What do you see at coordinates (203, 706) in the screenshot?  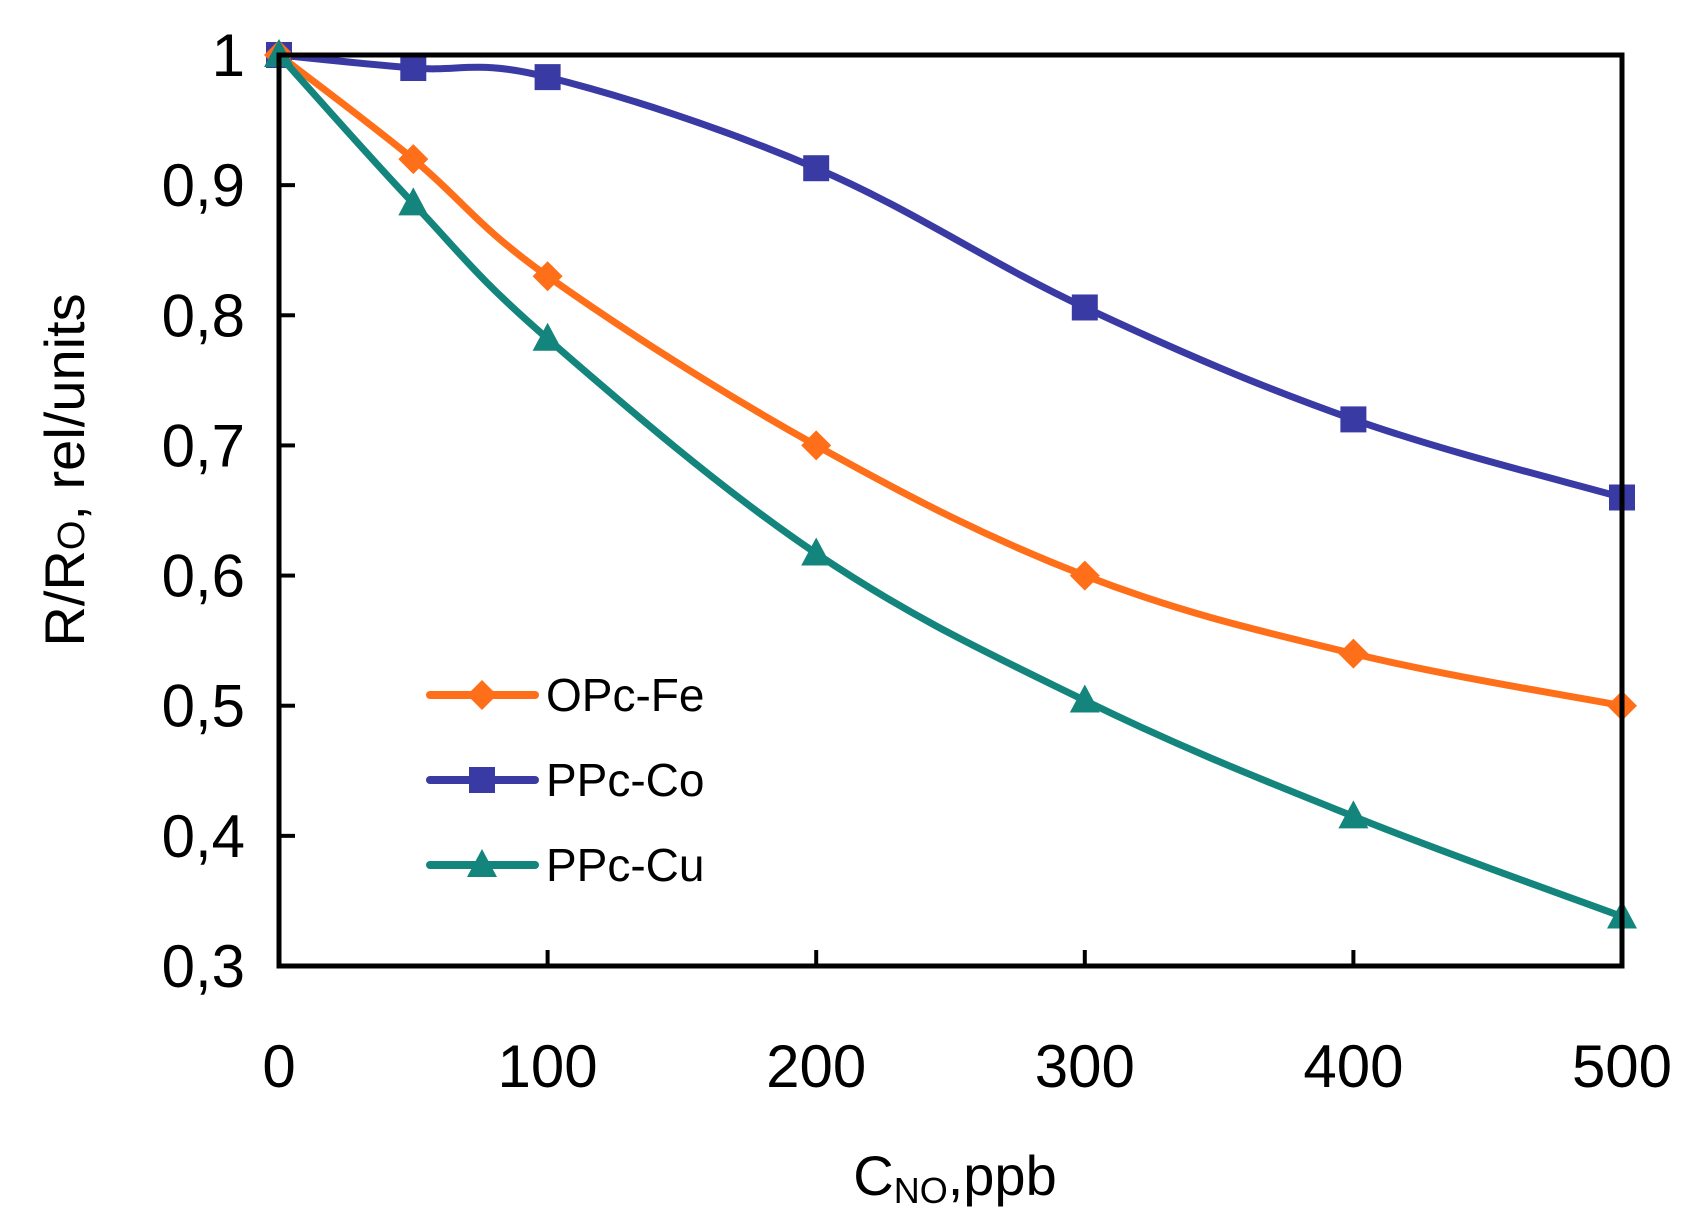 I see `y-tick-label: 0,5` at bounding box center [203, 706].